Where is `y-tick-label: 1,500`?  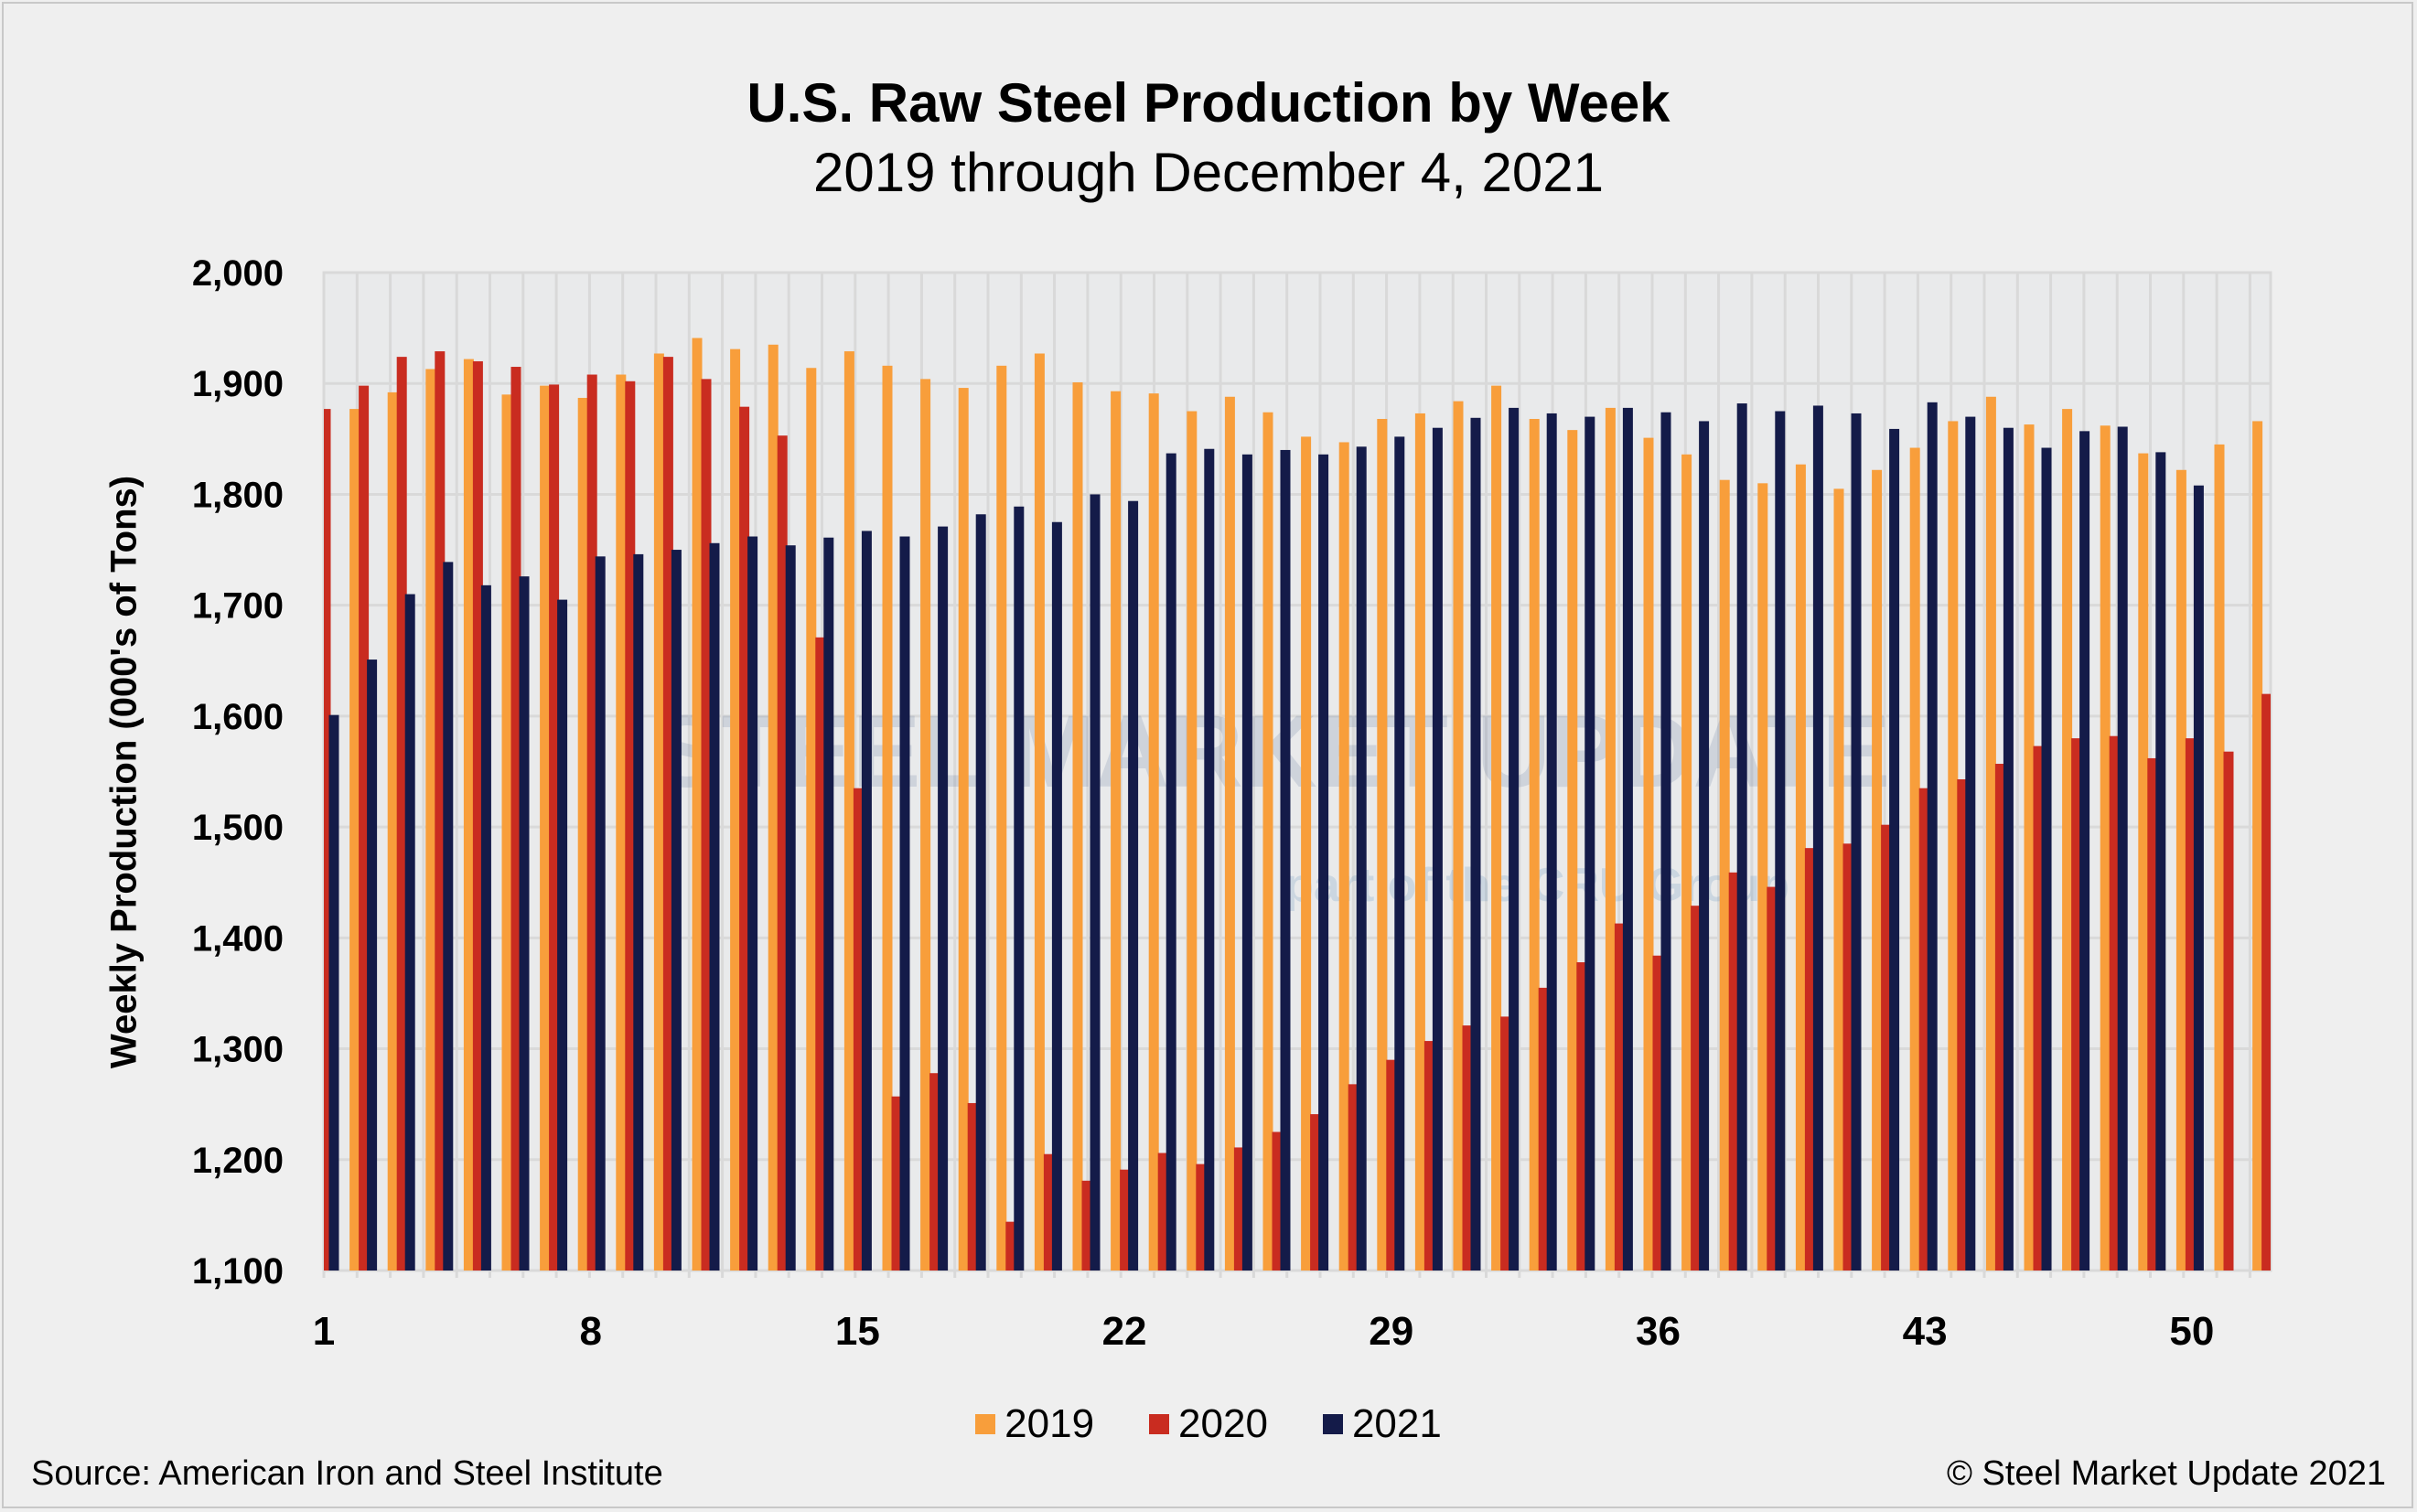
y-tick-label: 1,500 is located at coordinates (238, 828).